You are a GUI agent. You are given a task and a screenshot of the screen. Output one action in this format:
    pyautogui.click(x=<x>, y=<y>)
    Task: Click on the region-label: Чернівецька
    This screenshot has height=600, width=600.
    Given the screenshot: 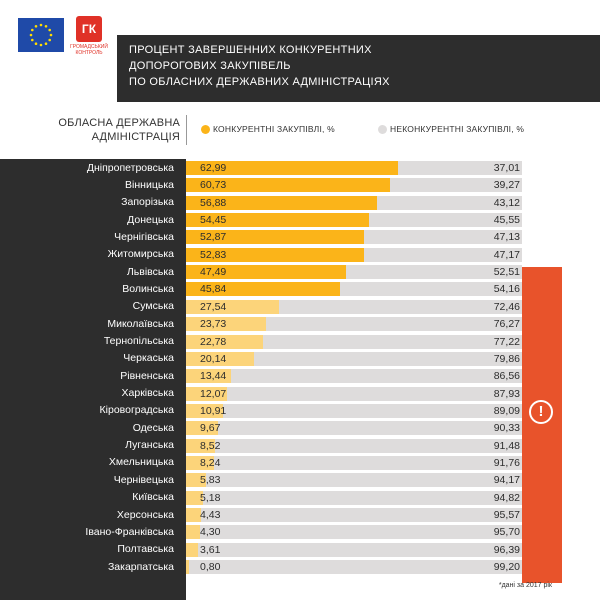 What is the action you would take?
    pyautogui.click(x=143, y=479)
    